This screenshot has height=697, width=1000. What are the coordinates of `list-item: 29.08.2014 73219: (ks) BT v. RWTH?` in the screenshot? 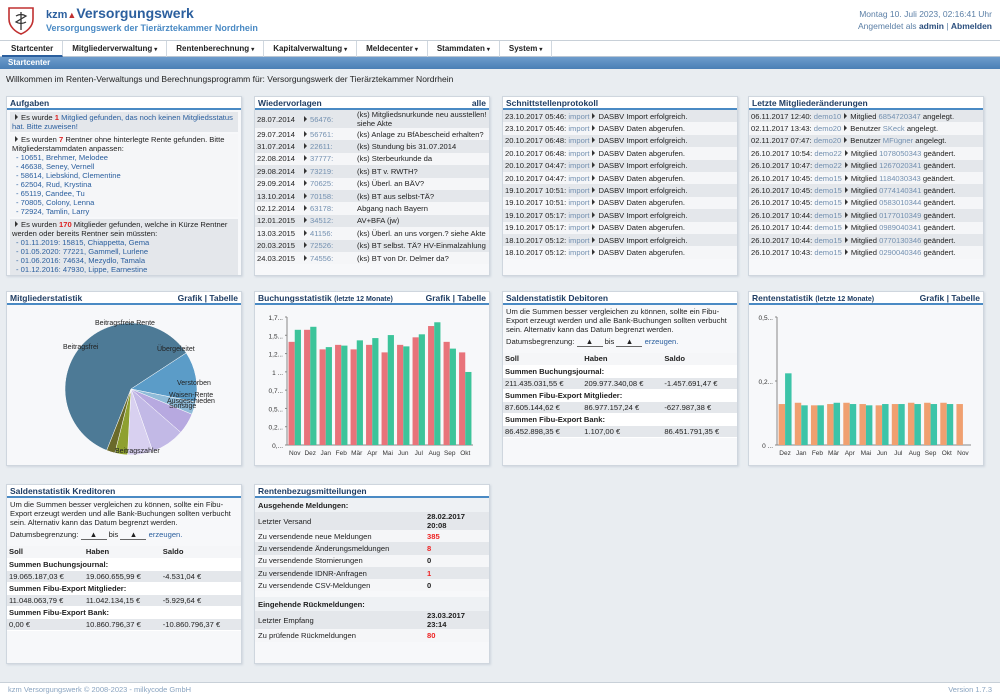 It's located at (372, 171).